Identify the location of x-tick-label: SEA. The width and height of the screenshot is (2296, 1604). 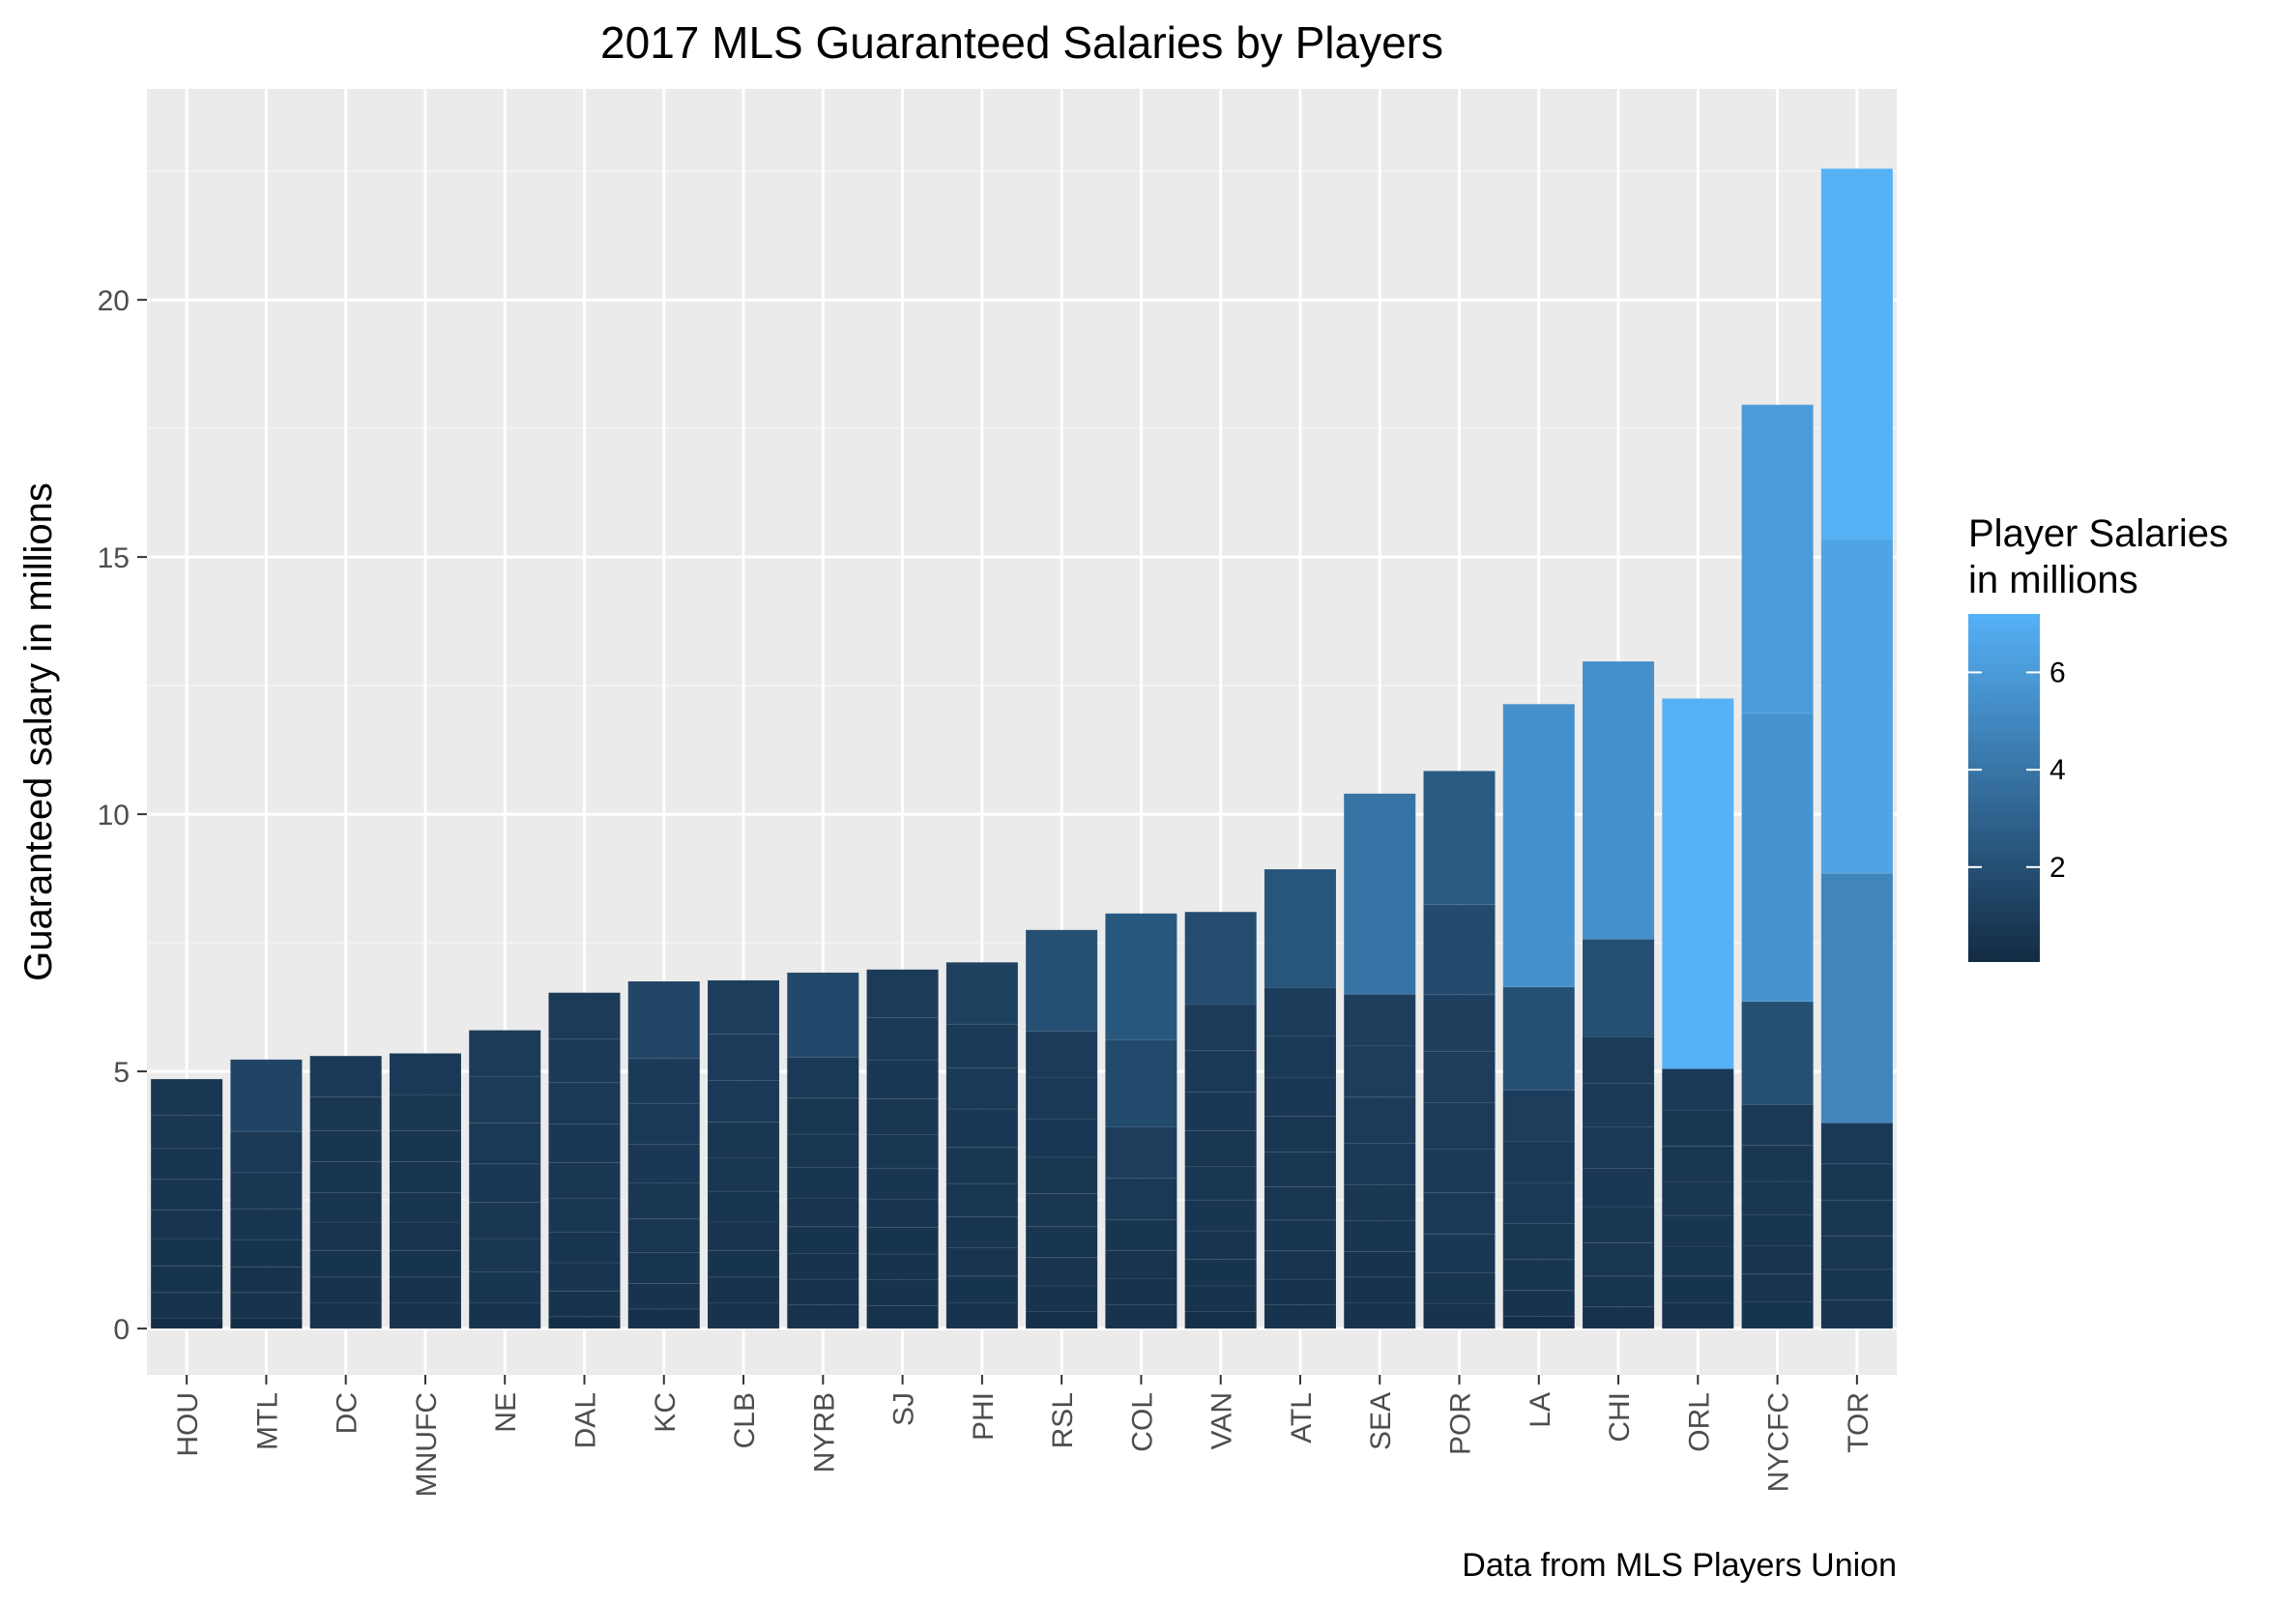
(1381, 1421).